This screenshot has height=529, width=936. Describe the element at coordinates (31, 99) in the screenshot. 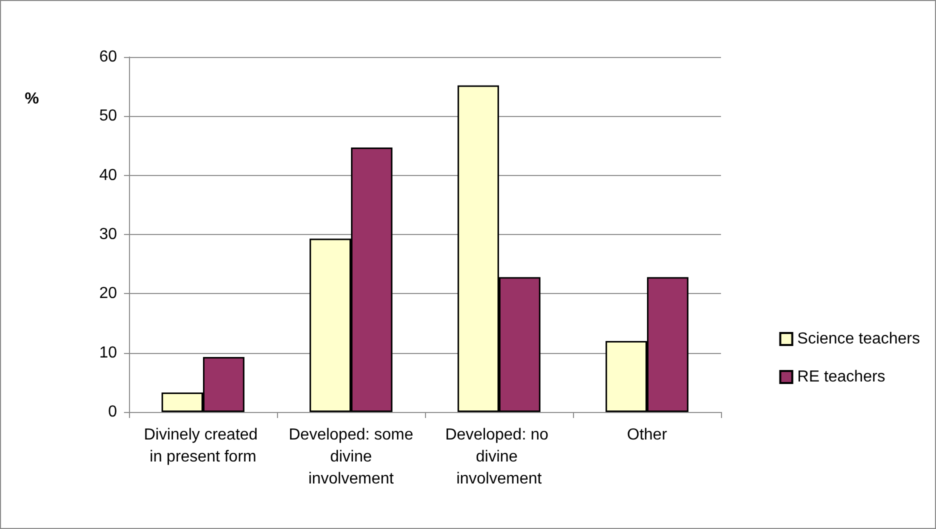

I see `y-axis-title: %` at that location.